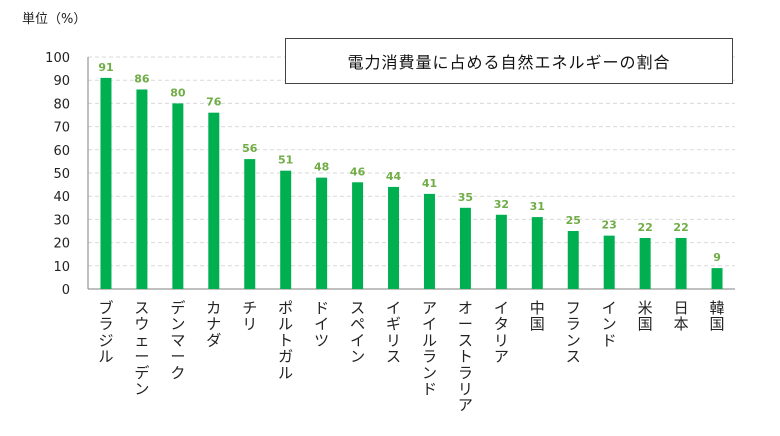 This screenshot has height=436, width=780. Describe the element at coordinates (537, 316) in the screenshot. I see `x-tick-label: 中国` at that location.